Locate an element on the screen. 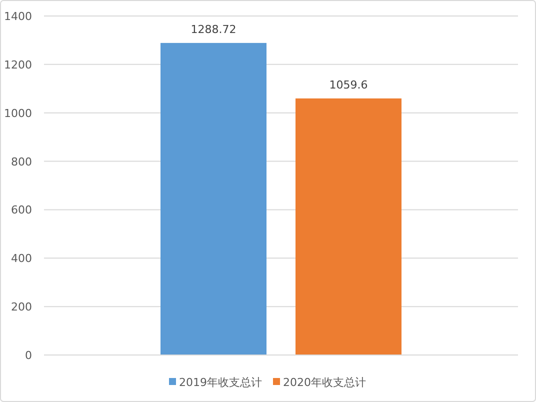 Image resolution: width=536 pixels, height=402 pixels. y-tick-label: 1400 is located at coordinates (18, 16).